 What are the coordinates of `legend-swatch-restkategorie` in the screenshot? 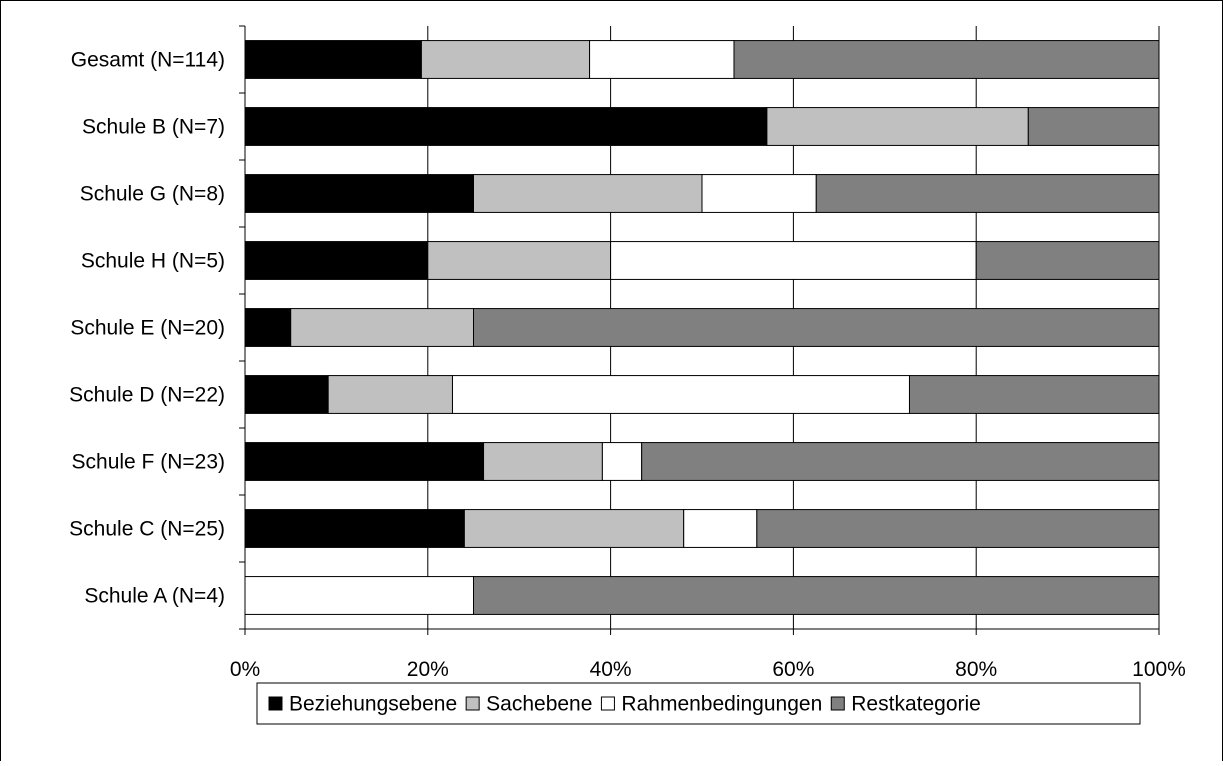 It's located at (837, 703).